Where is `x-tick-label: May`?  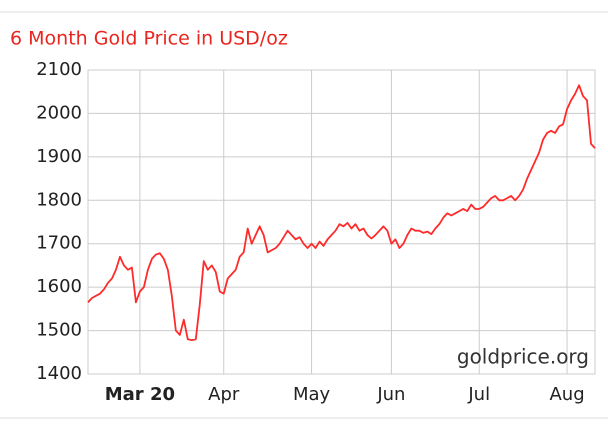 x-tick-label: May is located at coordinates (312, 394).